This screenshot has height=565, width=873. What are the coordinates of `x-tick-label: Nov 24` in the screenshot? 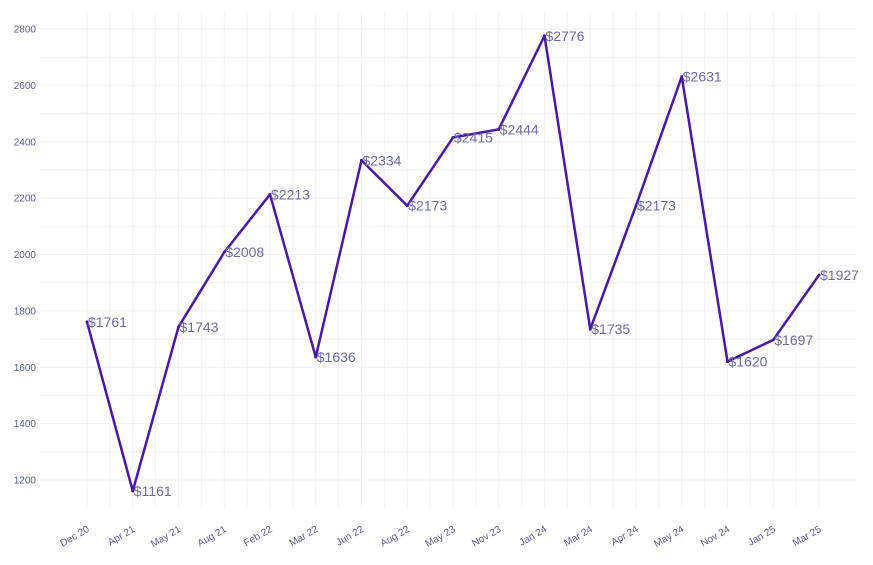 It's located at (715, 537).